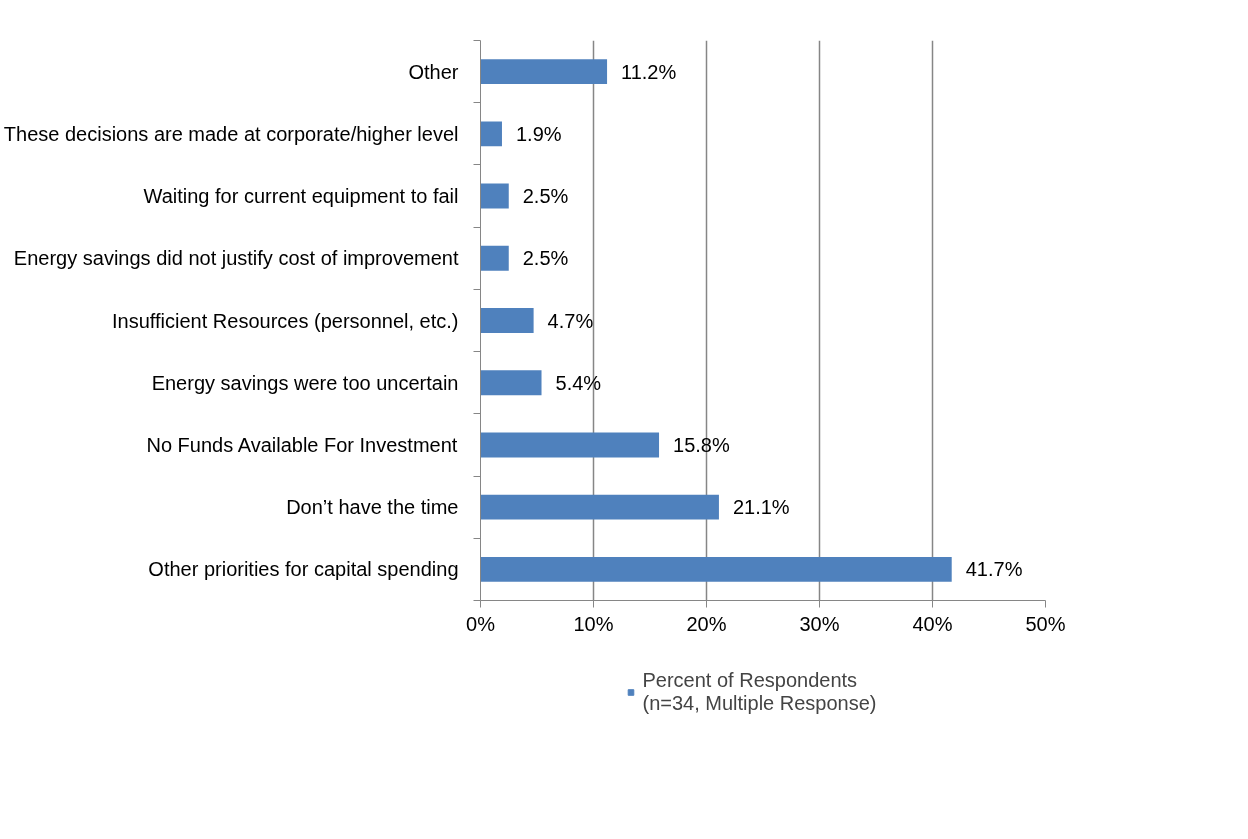 The image size is (1248, 839). I want to click on x-tick-label: 20%, so click(706, 623).